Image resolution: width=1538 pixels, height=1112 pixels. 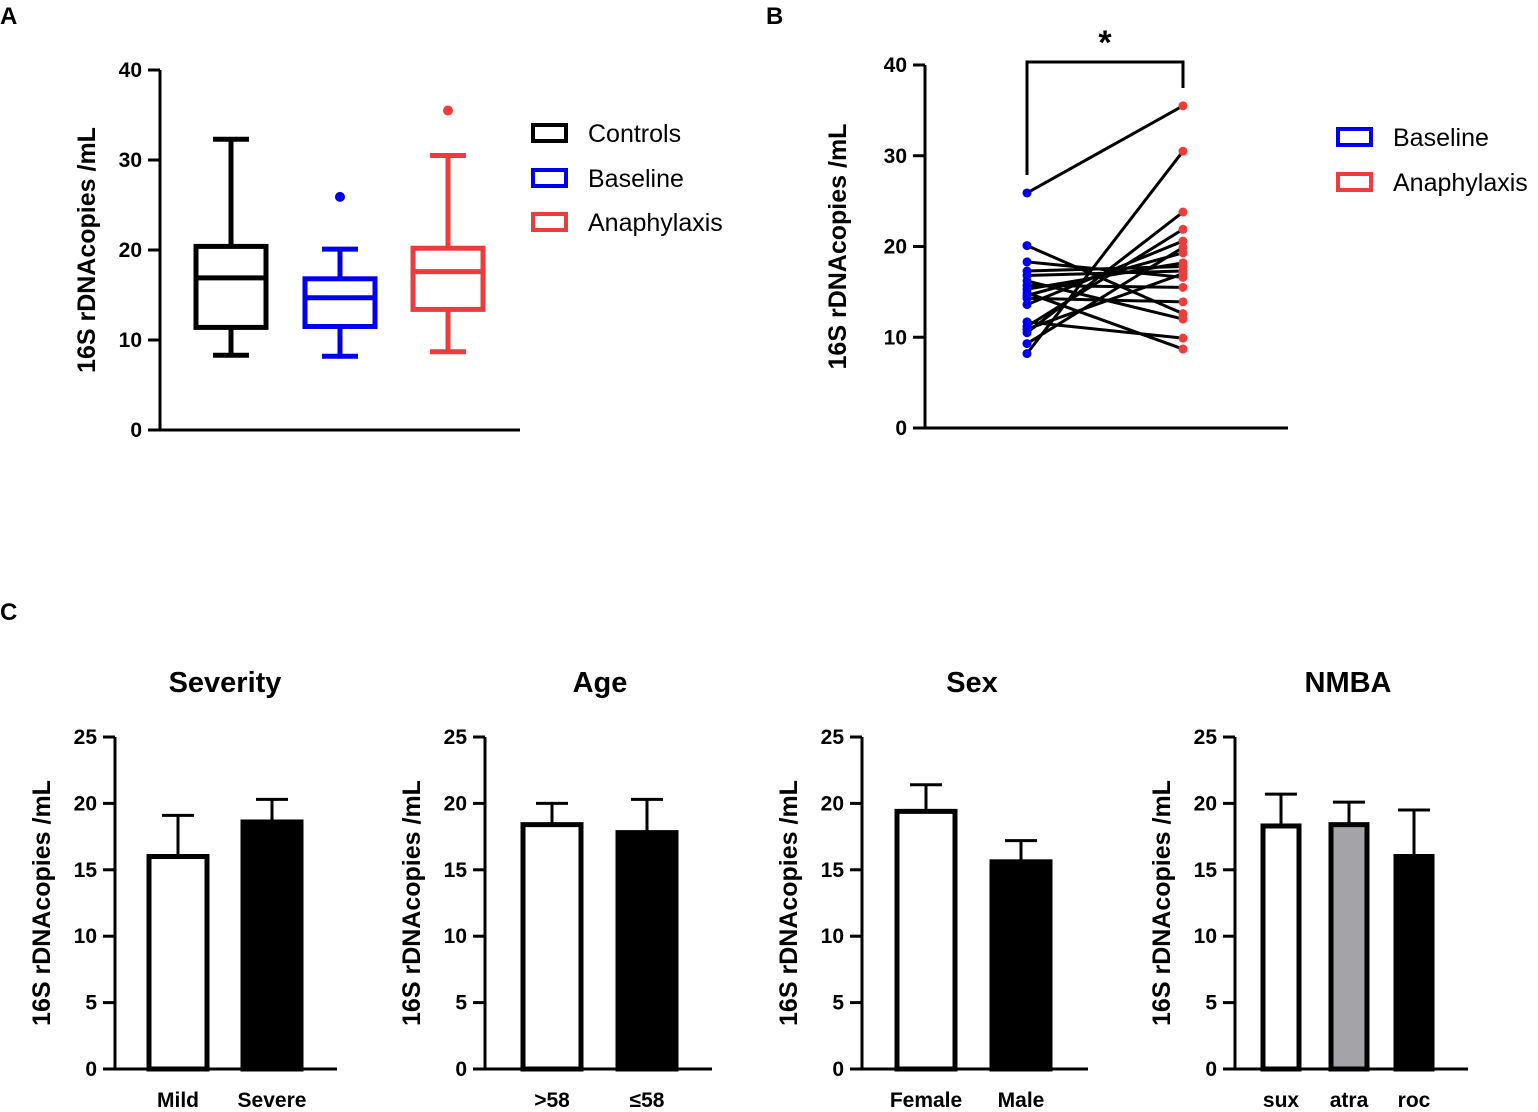 What do you see at coordinates (8, 16) in the screenshot?
I see `panel-label-a: A` at bounding box center [8, 16].